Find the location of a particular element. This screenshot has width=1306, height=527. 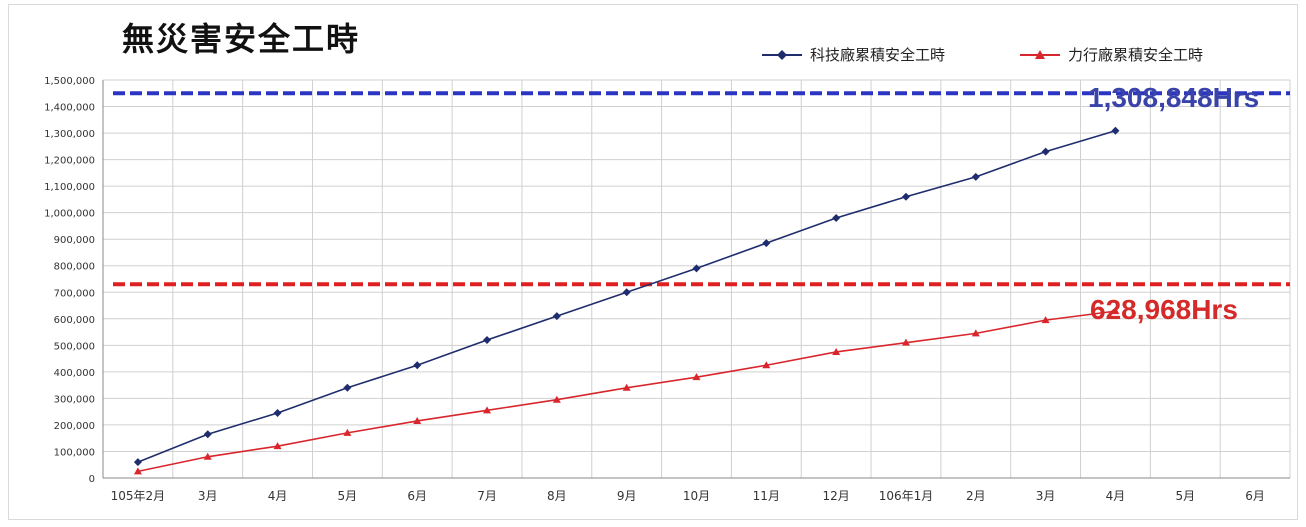

y-tick-label: 200,000 is located at coordinates (74, 426).